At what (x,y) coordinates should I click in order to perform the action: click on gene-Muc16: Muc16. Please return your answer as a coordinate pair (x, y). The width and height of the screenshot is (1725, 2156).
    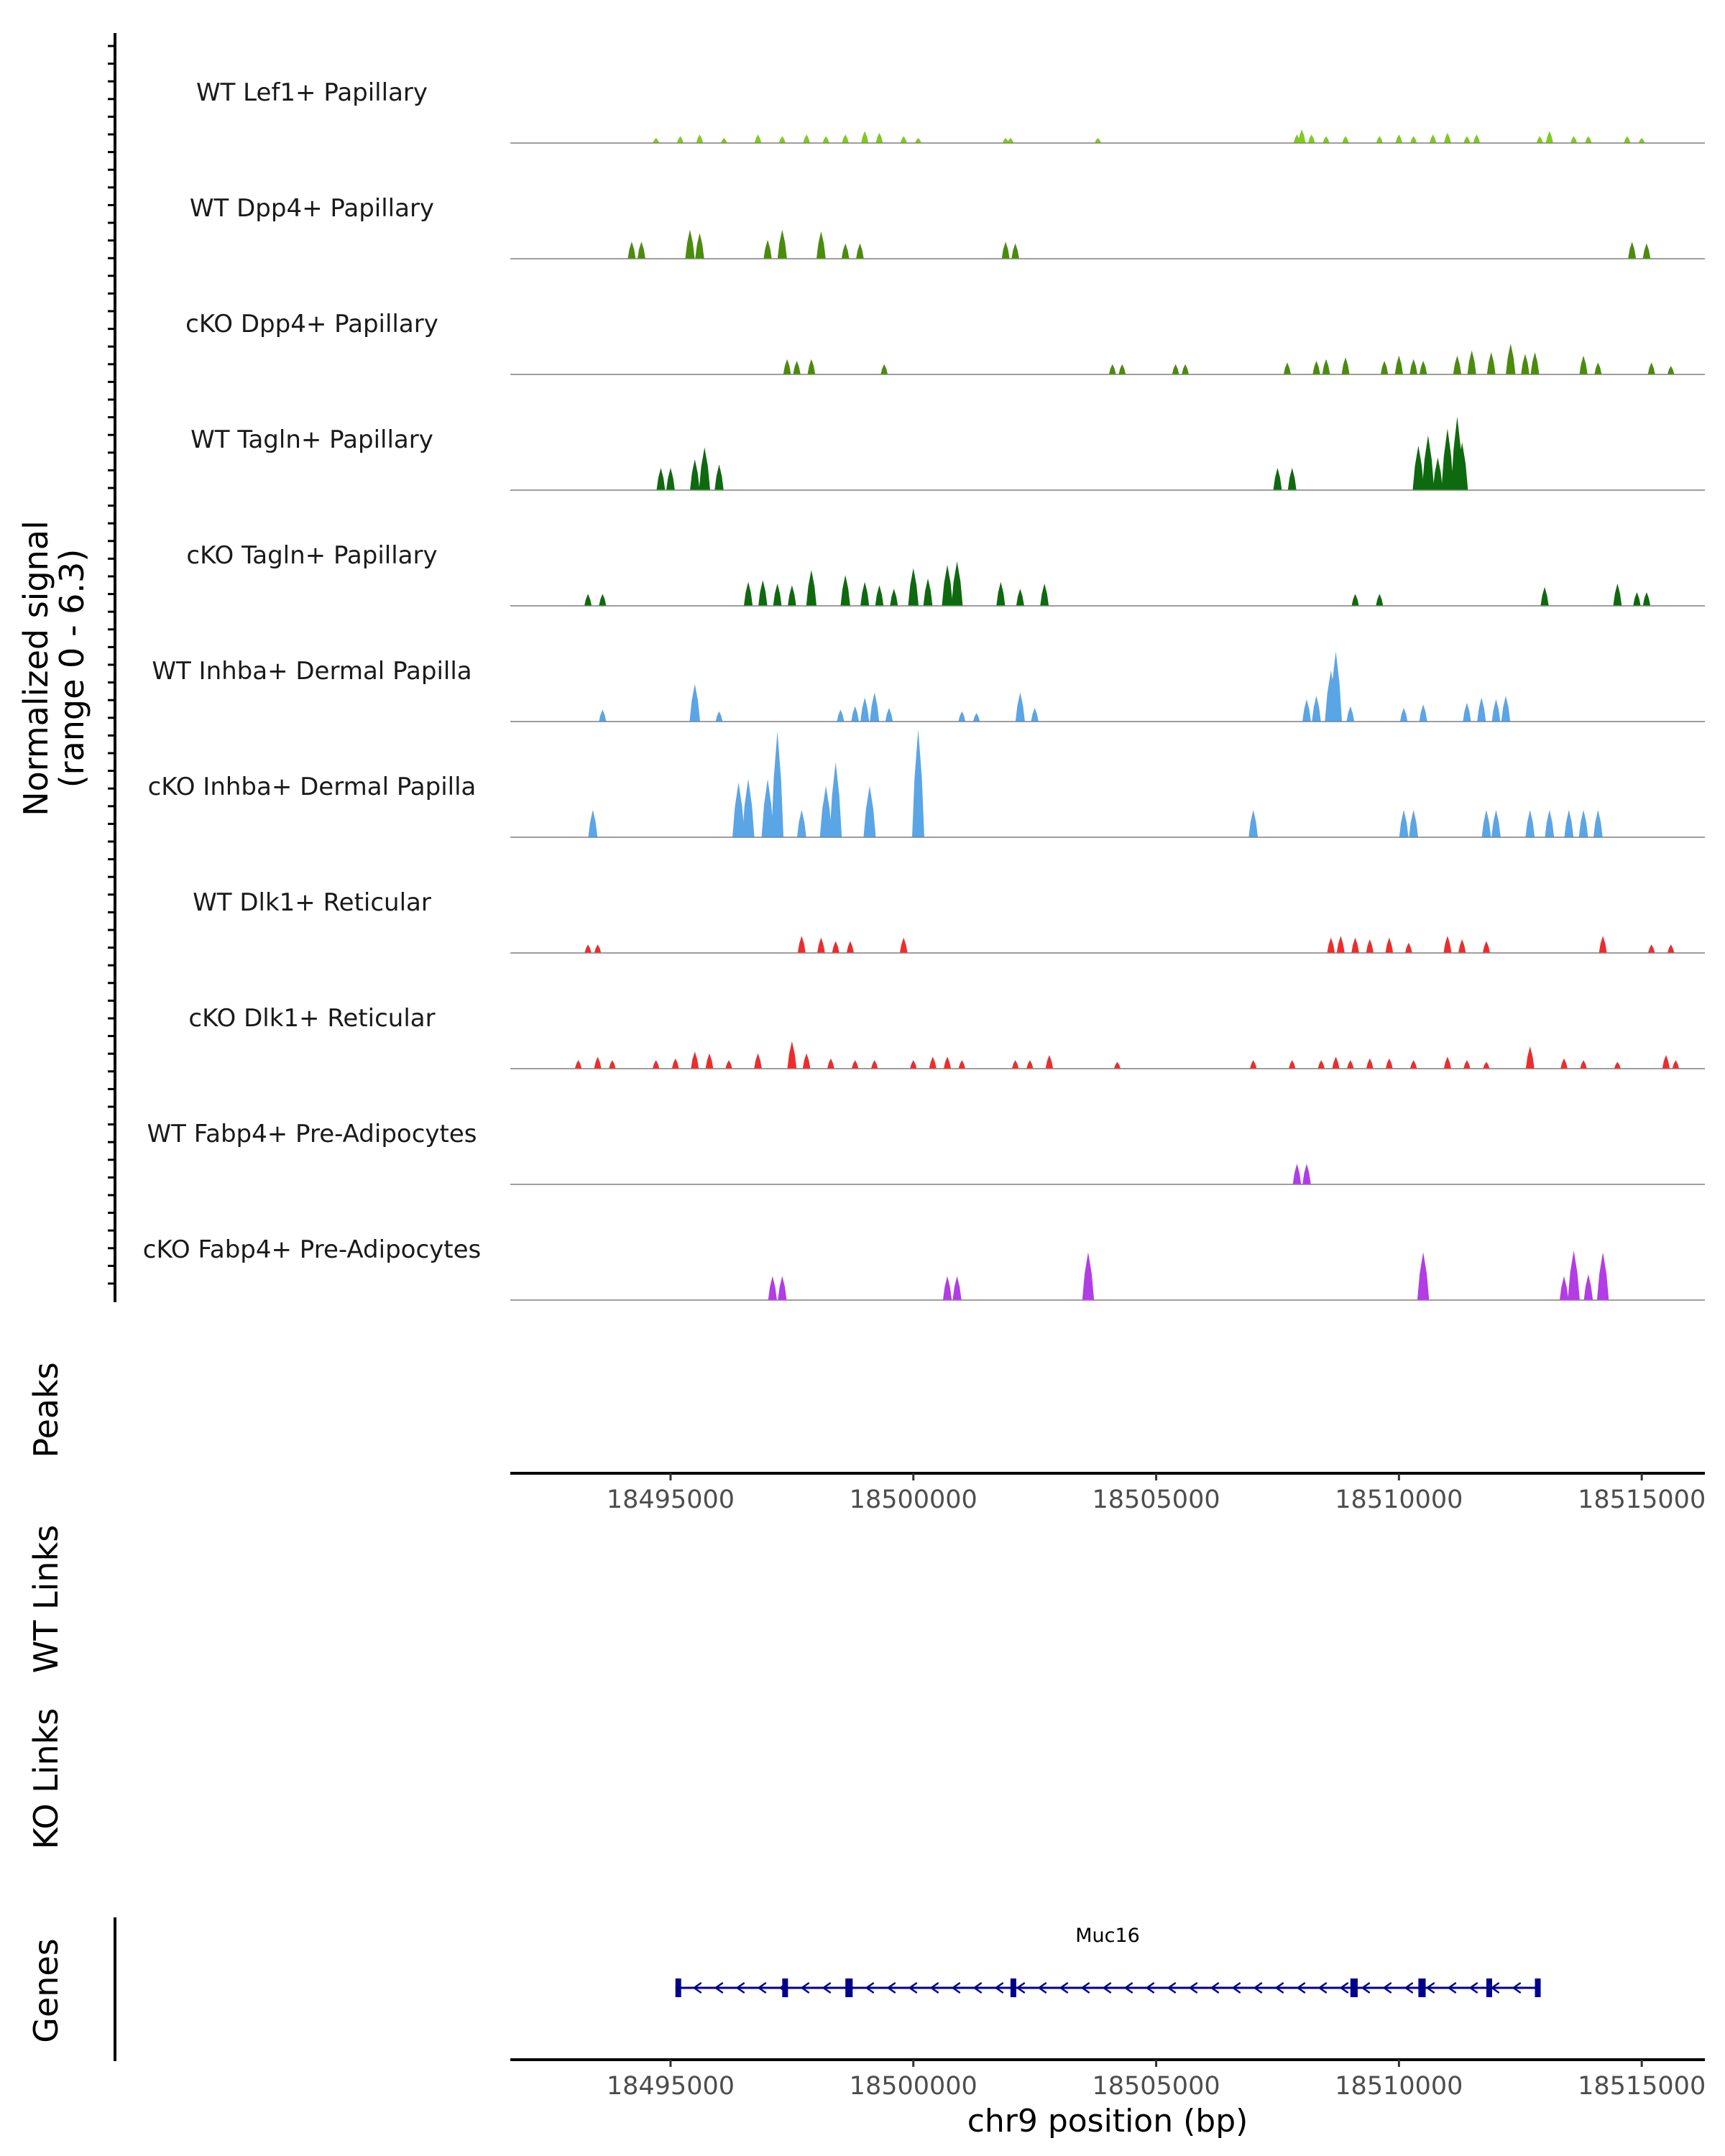
    Looking at the image, I should click on (1108, 1961).